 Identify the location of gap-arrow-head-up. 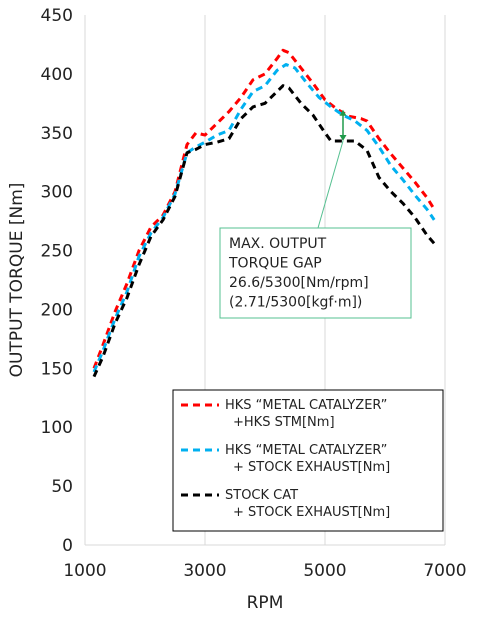
(343, 112).